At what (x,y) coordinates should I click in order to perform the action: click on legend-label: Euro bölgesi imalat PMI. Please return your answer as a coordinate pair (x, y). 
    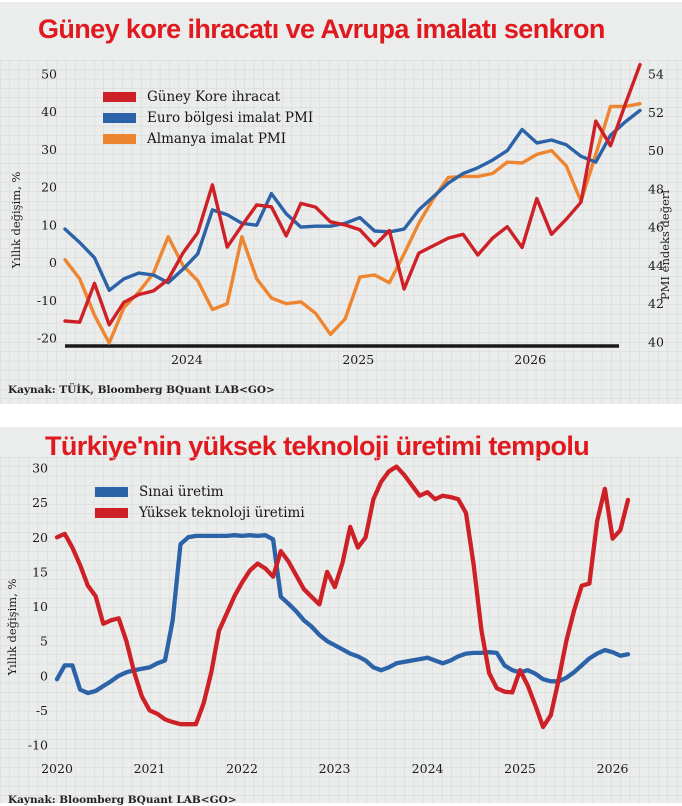
    Looking at the image, I should click on (230, 117).